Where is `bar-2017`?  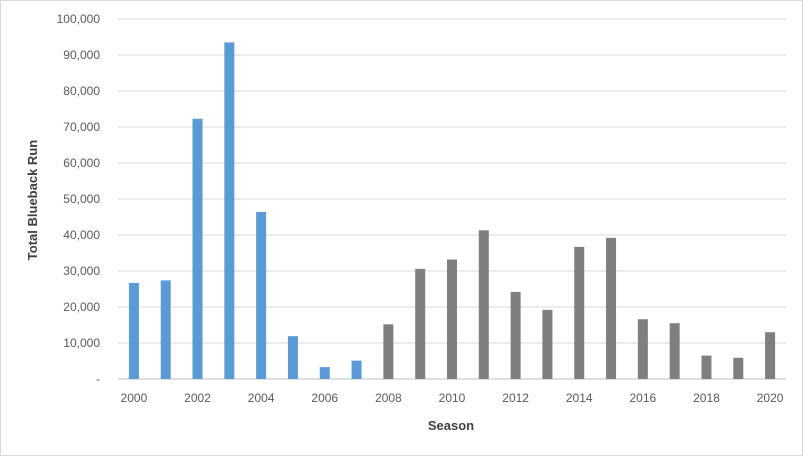
bar-2017 is located at coordinates (674, 351).